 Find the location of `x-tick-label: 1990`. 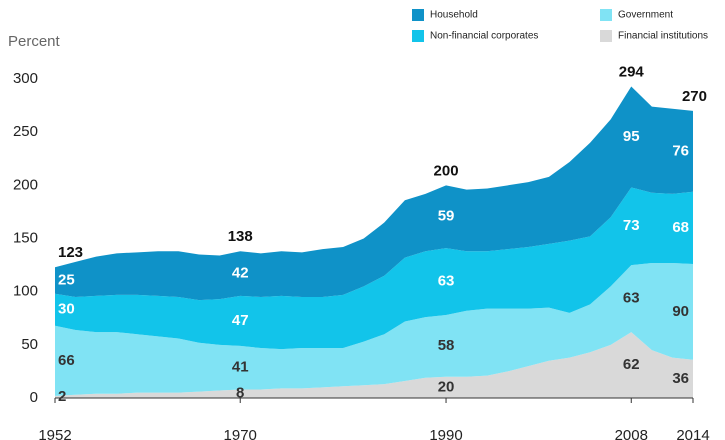

x-tick-label: 1990 is located at coordinates (445, 433).